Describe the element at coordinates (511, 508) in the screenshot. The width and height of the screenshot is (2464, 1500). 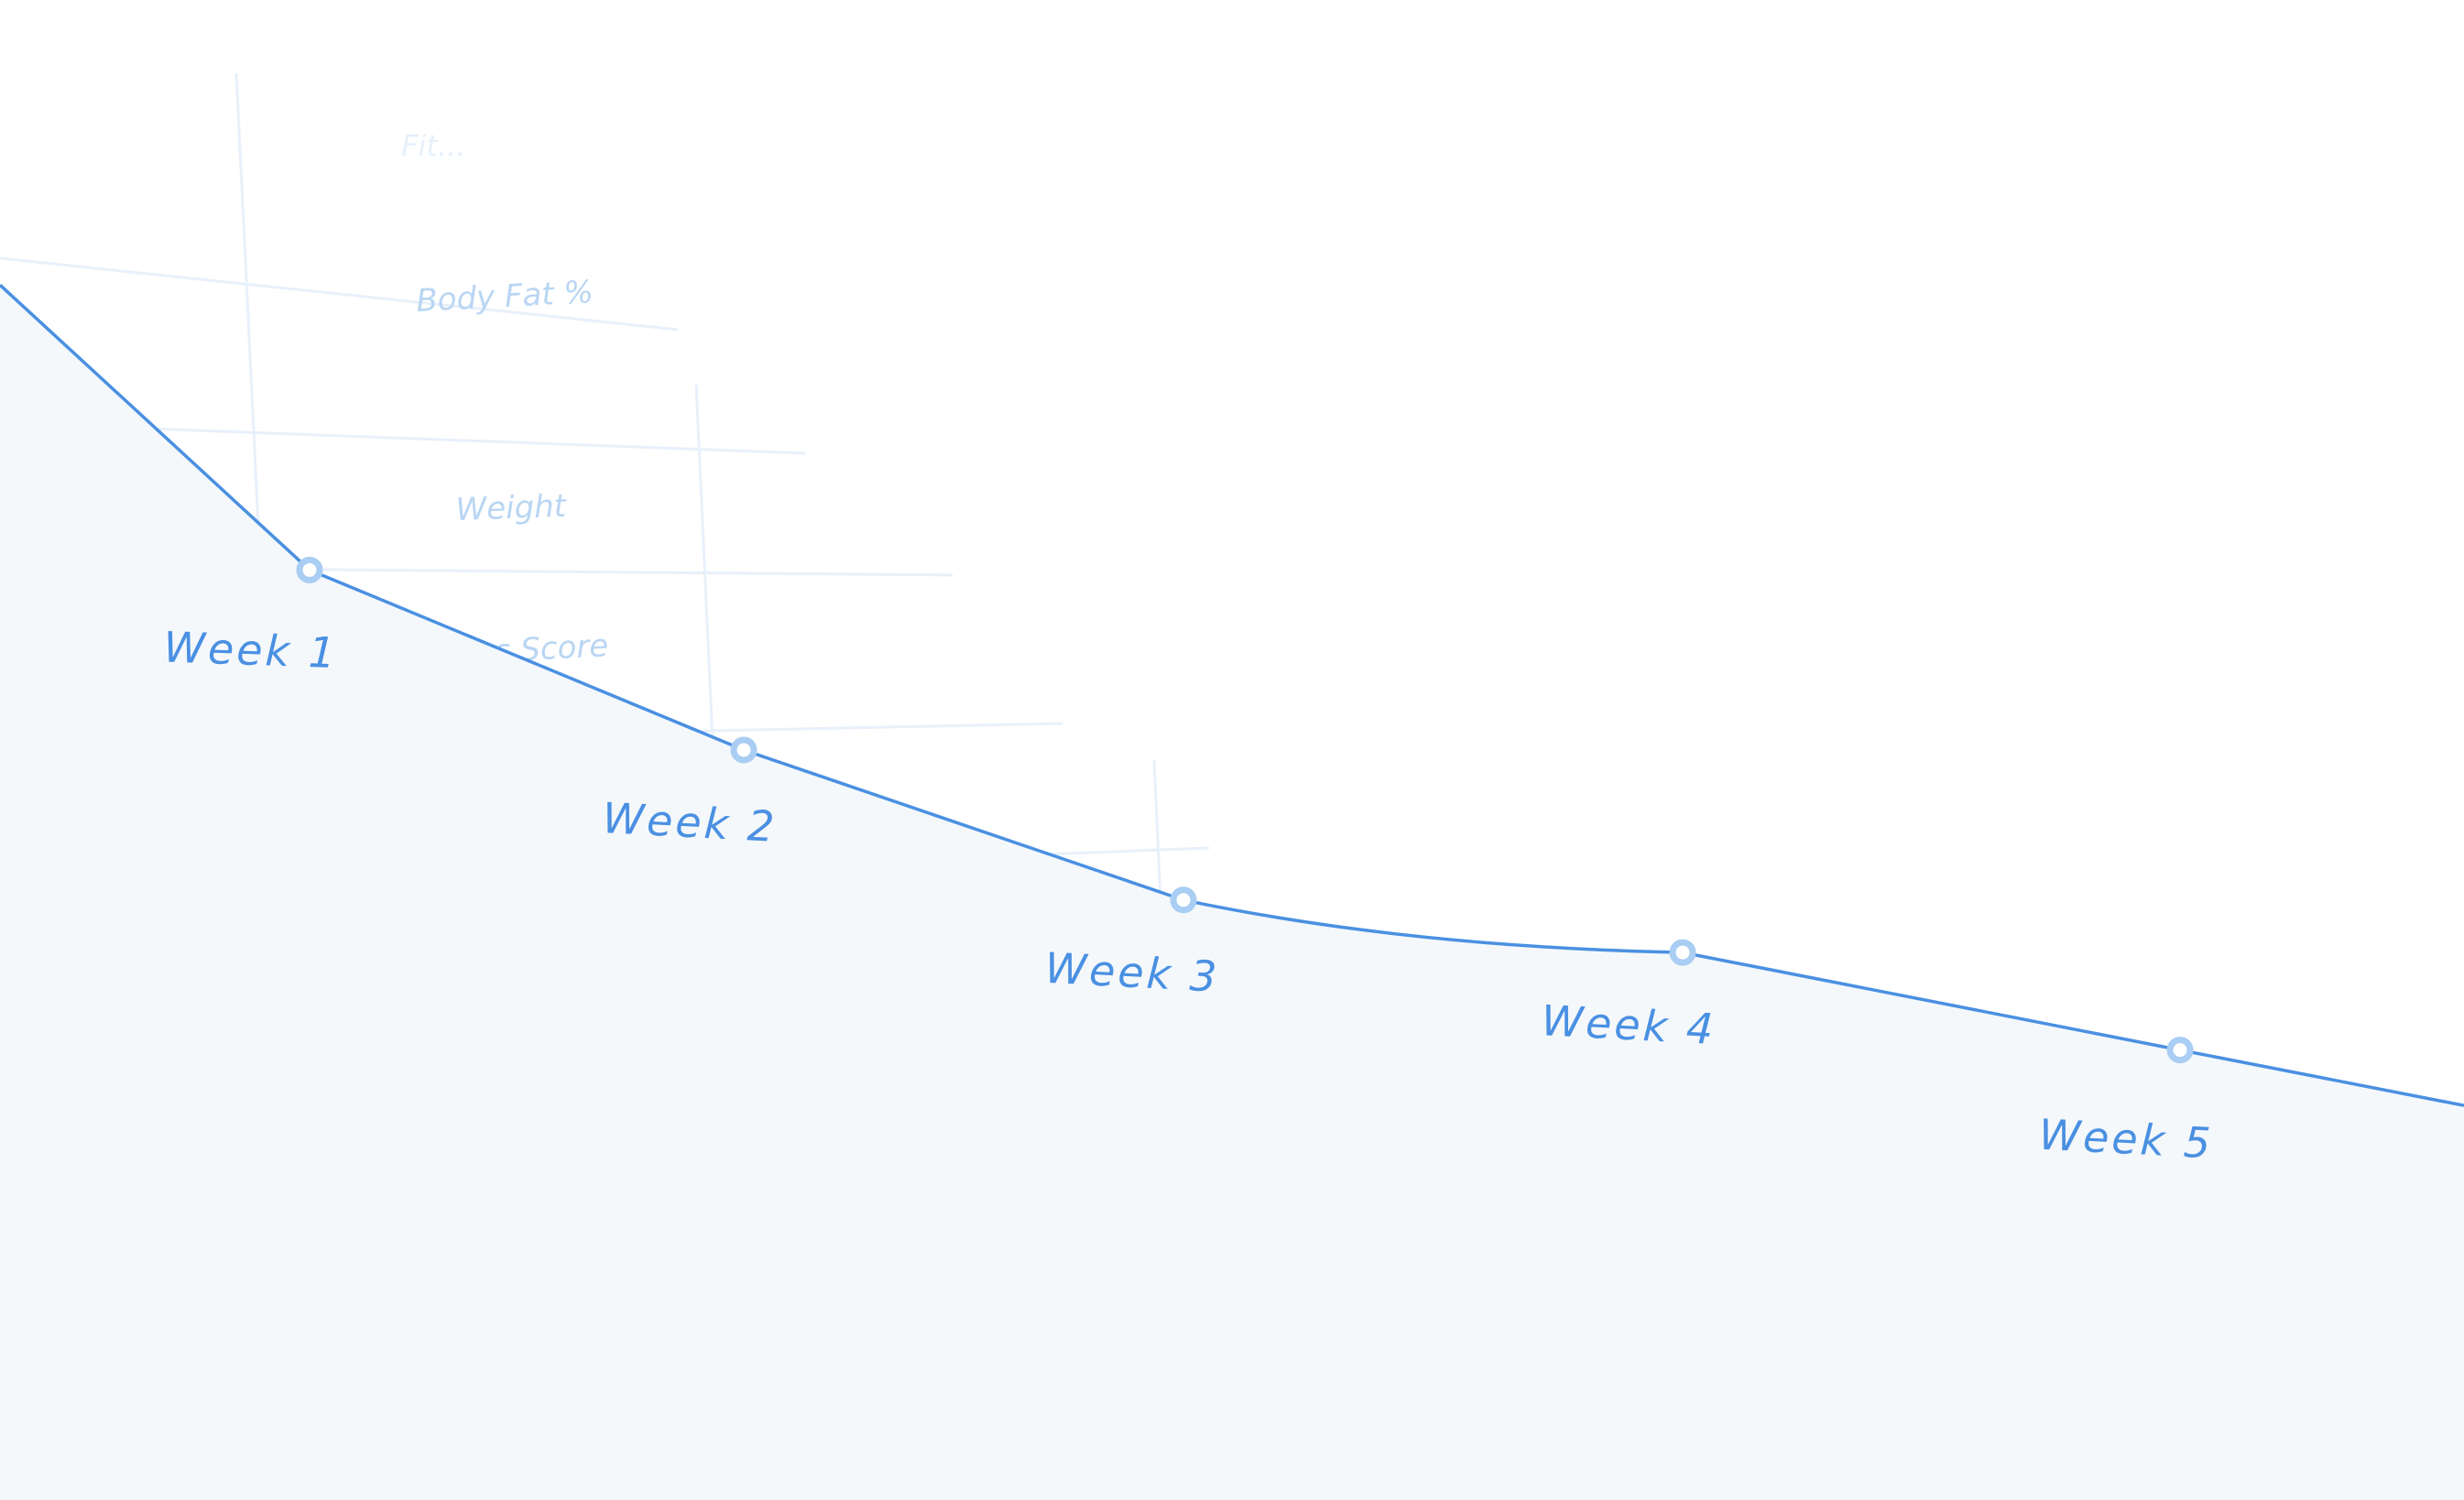
I see `background-label: Weight` at that location.